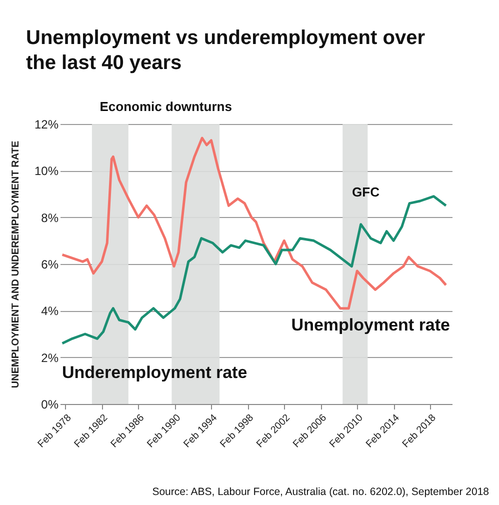  What do you see at coordinates (50, 405) in the screenshot?
I see `y-tick-label: 0%` at bounding box center [50, 405].